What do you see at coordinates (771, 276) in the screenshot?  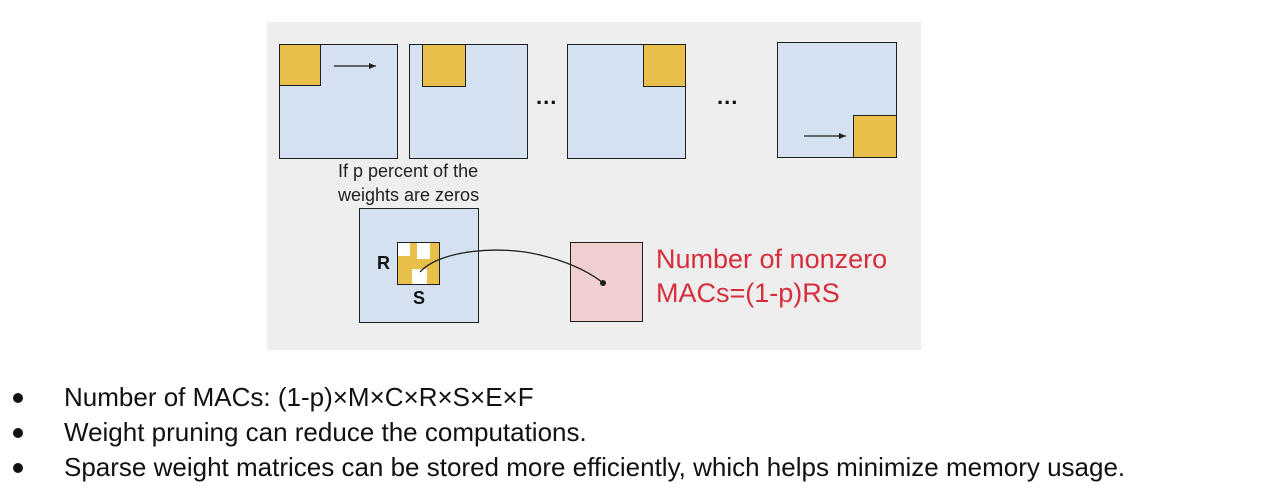 I see `nonzero-macs-note: Number of nonzero MACs=(1-p)RS` at bounding box center [771, 276].